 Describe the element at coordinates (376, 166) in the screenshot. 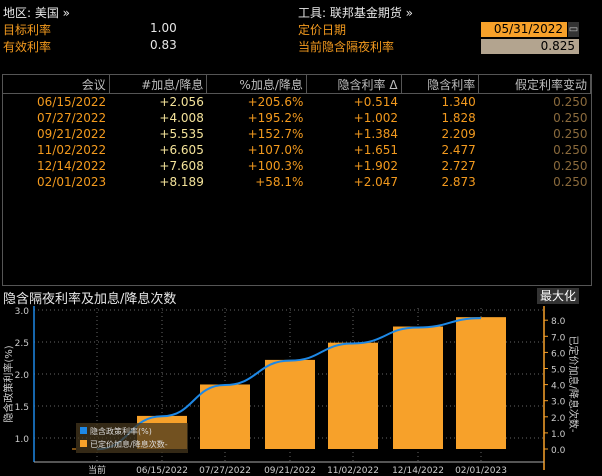

I see `table-cell: +1.902` at that location.